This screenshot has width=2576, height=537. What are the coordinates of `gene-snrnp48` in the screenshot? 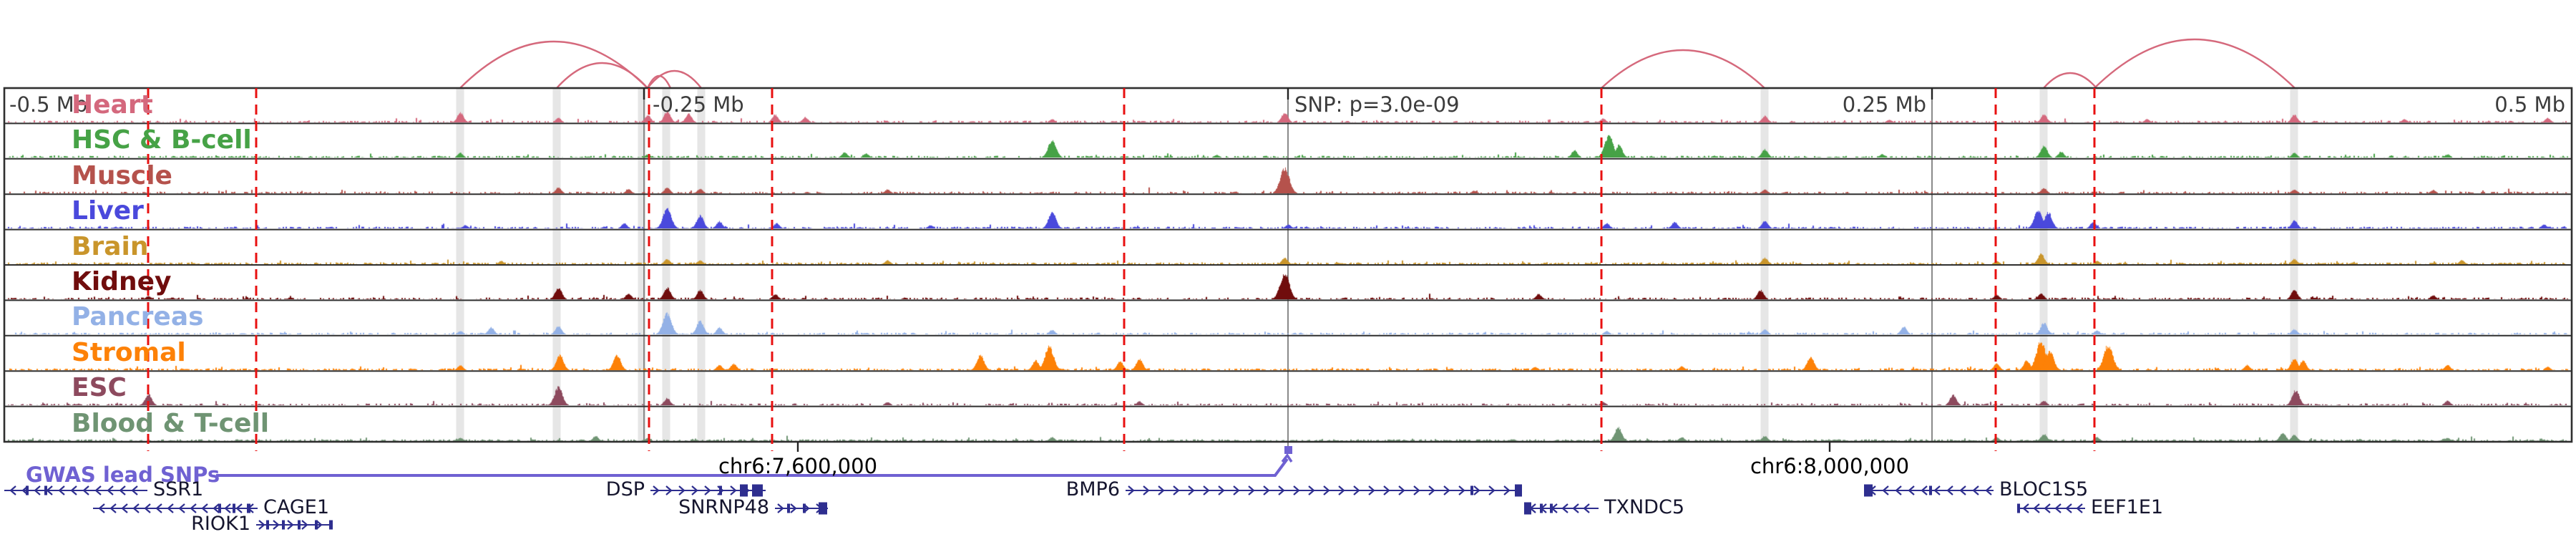 It's located at (801, 508).